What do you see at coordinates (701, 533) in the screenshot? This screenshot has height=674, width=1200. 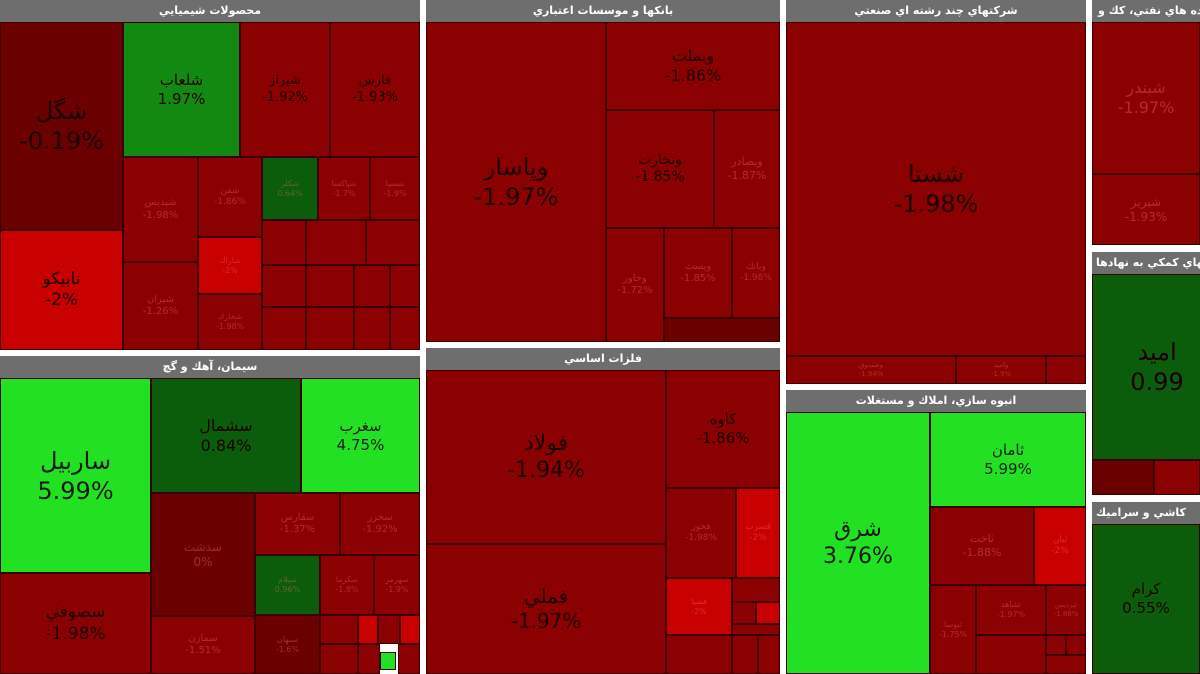 I see `tile-fakhuz: فخوز -1.98%` at bounding box center [701, 533].